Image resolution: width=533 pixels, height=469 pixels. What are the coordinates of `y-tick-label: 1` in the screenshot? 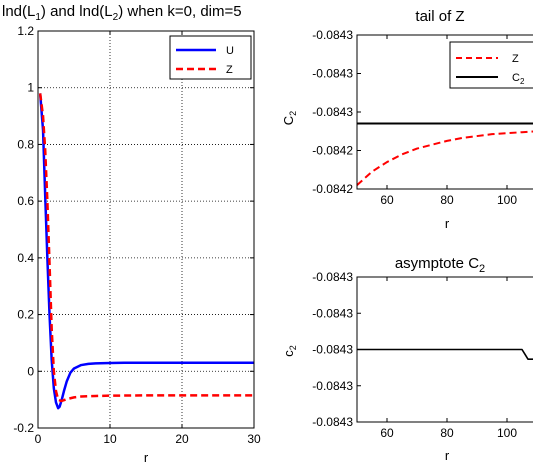 It's located at (30, 88).